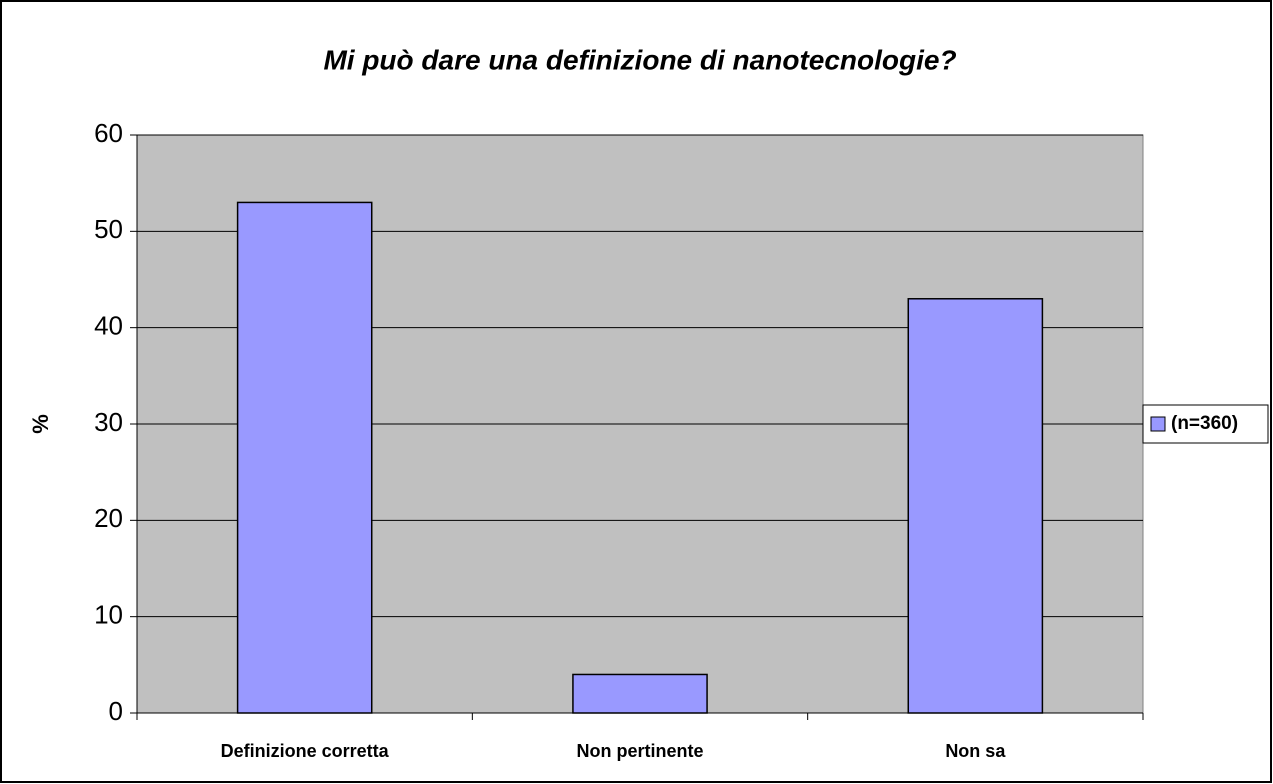 The image size is (1273, 784). Describe the element at coordinates (305, 751) in the screenshot. I see `x-tick-label: Definizione corretta` at that location.